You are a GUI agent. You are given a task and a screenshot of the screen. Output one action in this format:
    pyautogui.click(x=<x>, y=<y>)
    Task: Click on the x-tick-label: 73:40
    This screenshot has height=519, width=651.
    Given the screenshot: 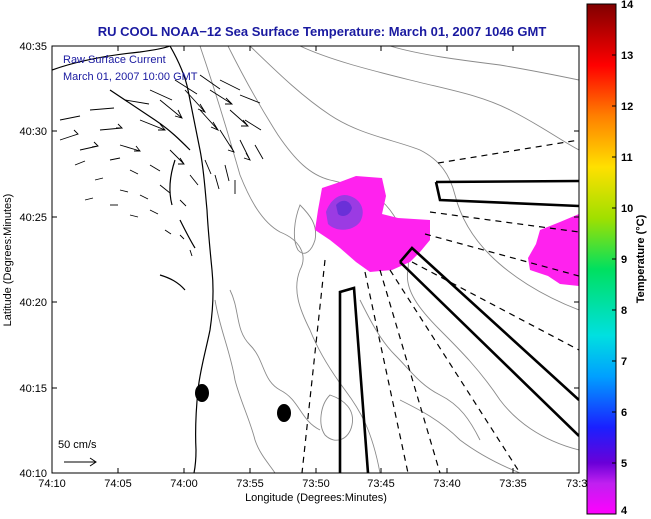 What is the action you would take?
    pyautogui.click(x=447, y=484)
    